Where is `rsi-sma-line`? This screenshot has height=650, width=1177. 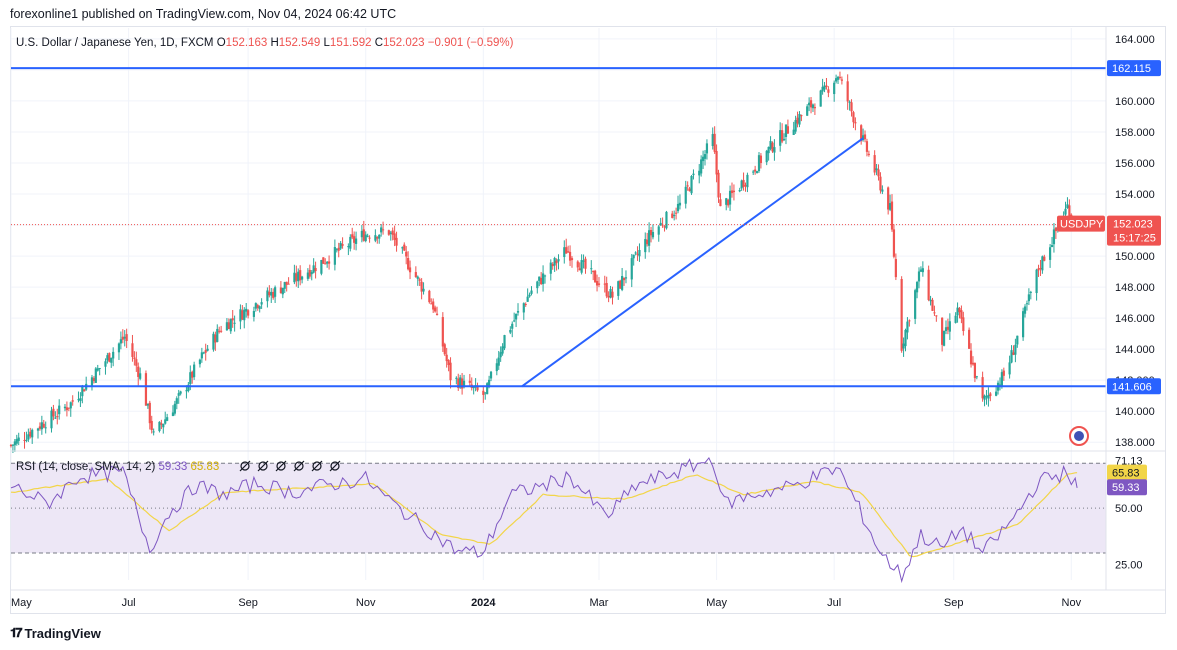 rsi-sma-line is located at coordinates (544, 515).